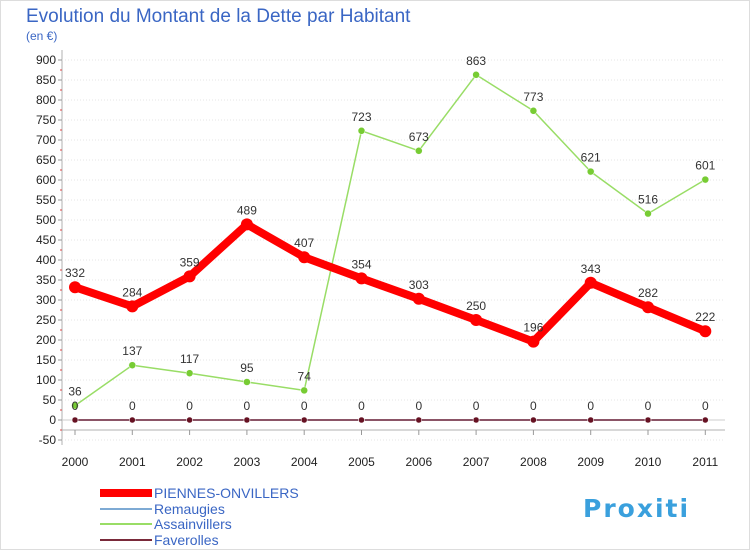  Describe the element at coordinates (705, 462) in the screenshot. I see `x-tick-label: 2011` at that location.